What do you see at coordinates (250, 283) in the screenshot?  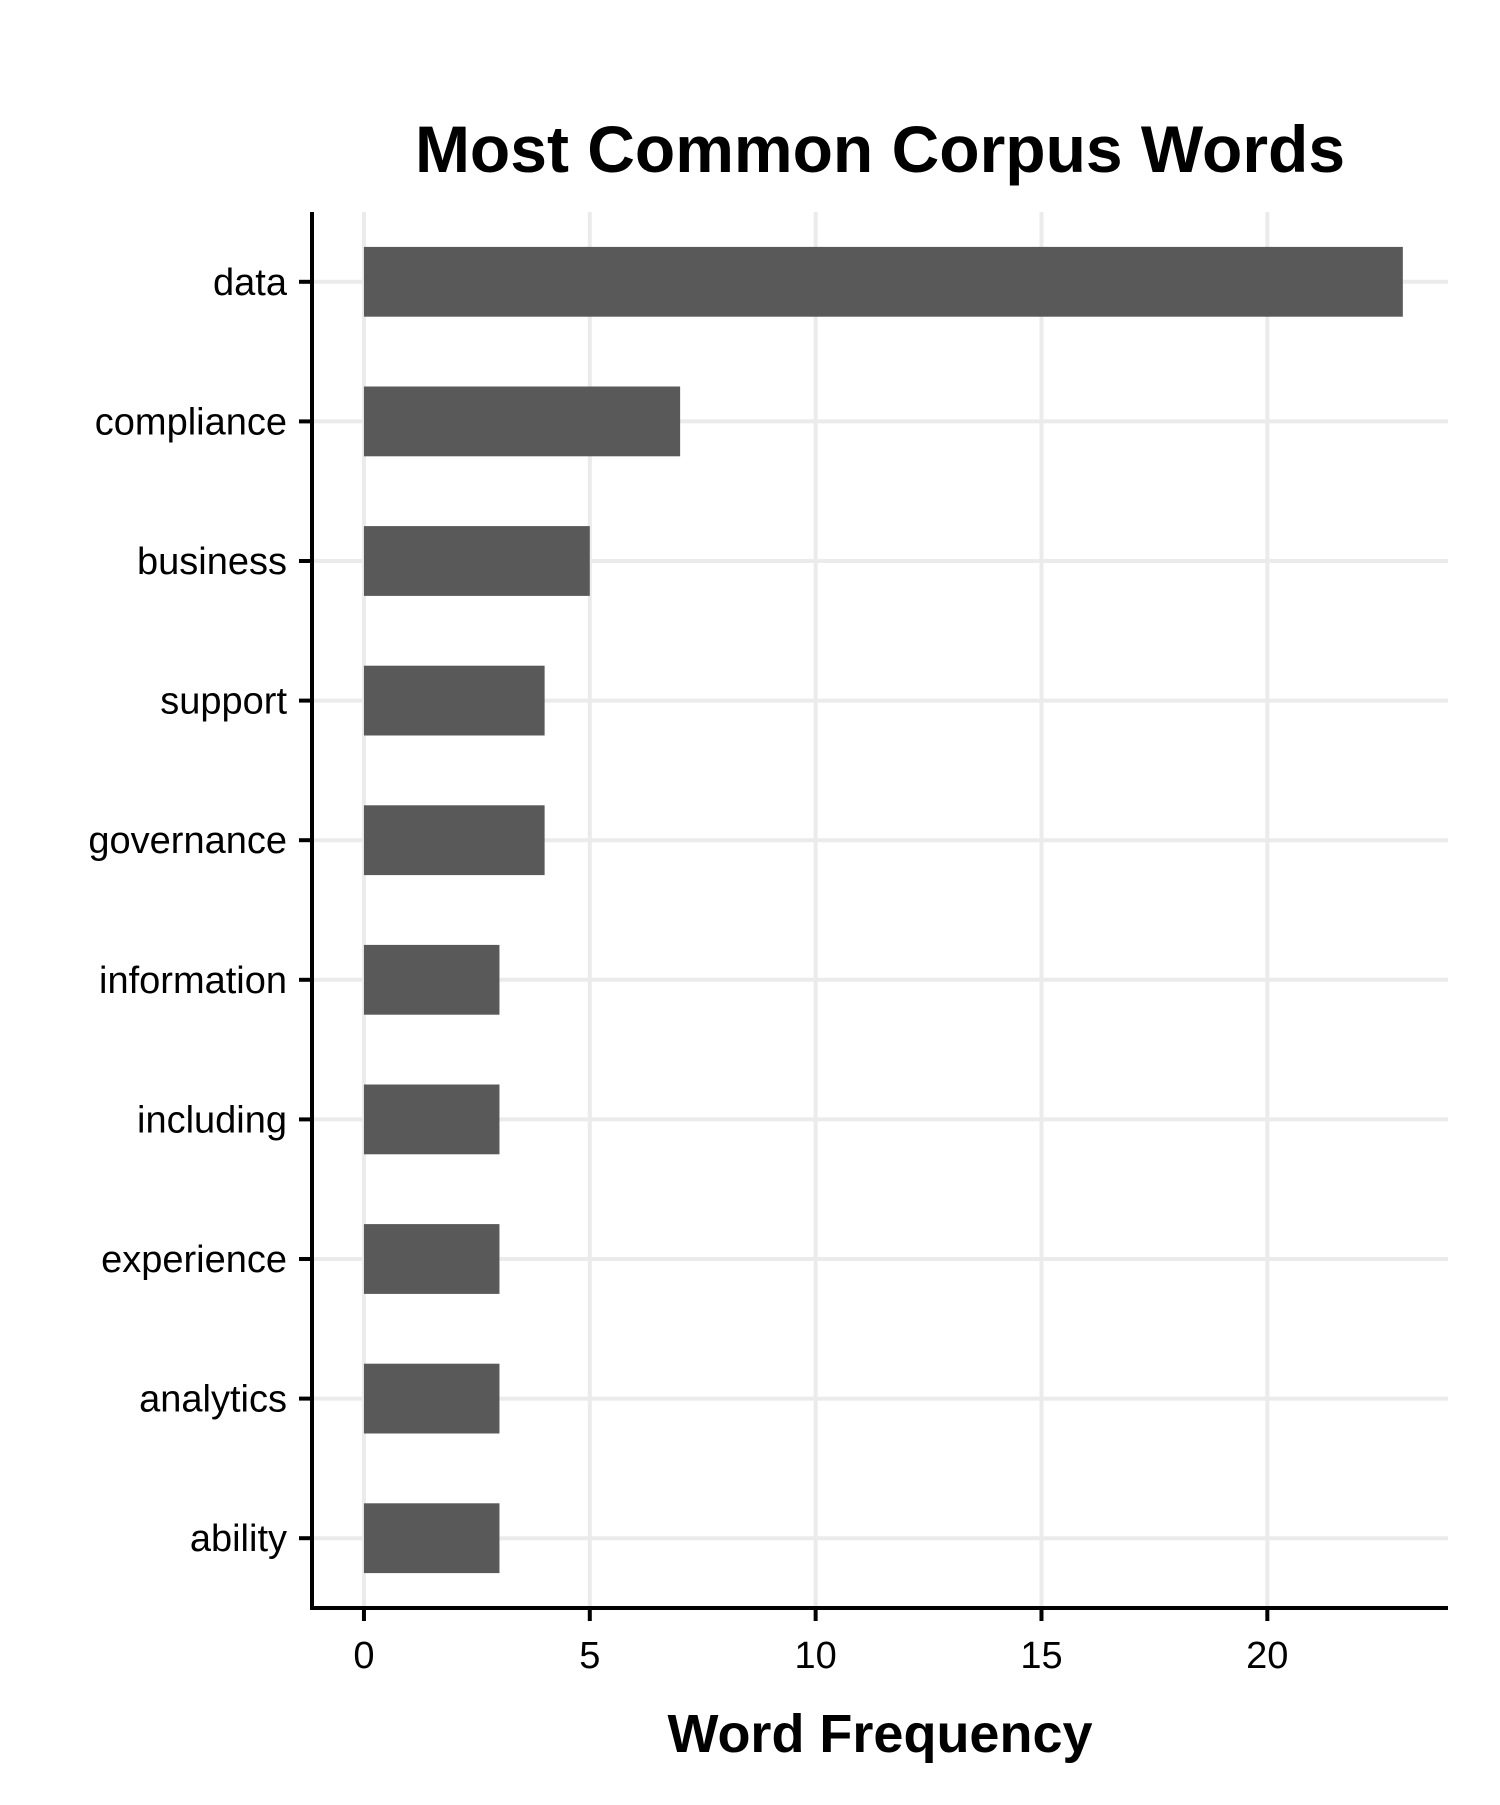 I see `y-tick-label-data: data` at bounding box center [250, 283].